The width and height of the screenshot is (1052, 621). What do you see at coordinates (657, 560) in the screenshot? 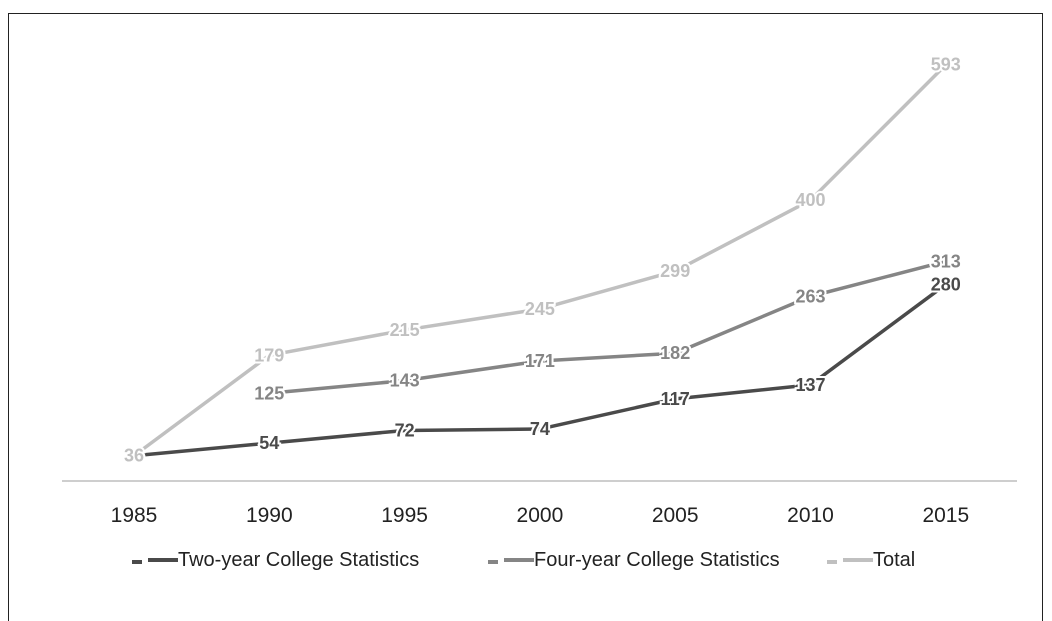
I see `legend-label: Four-year College Statistics` at bounding box center [657, 560].